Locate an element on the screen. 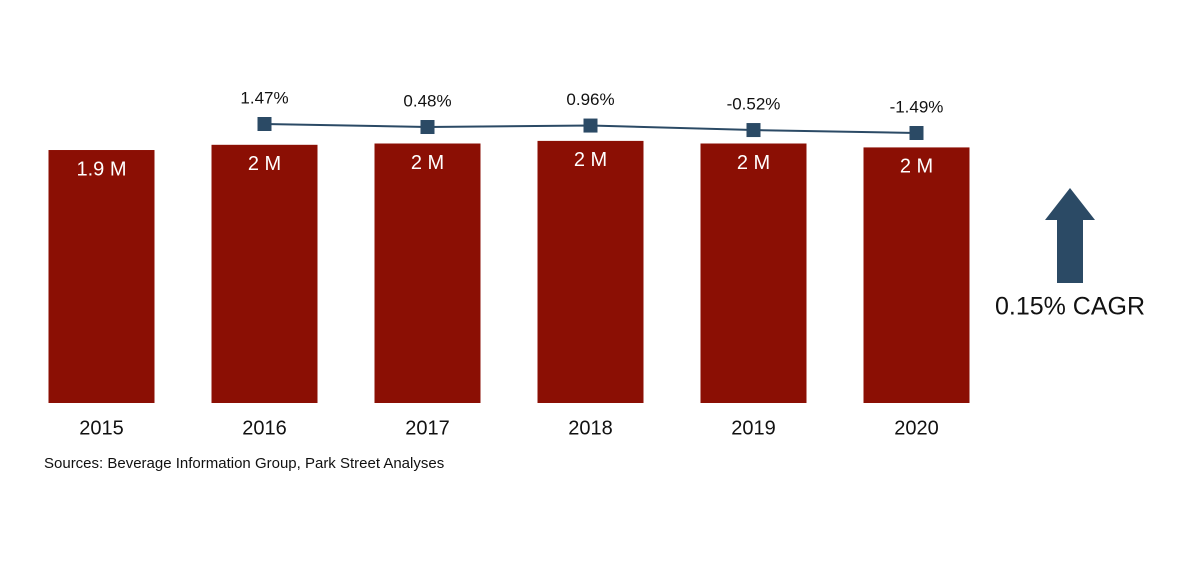 The width and height of the screenshot is (1200, 563). x-tick-label: 2020 is located at coordinates (916, 428).